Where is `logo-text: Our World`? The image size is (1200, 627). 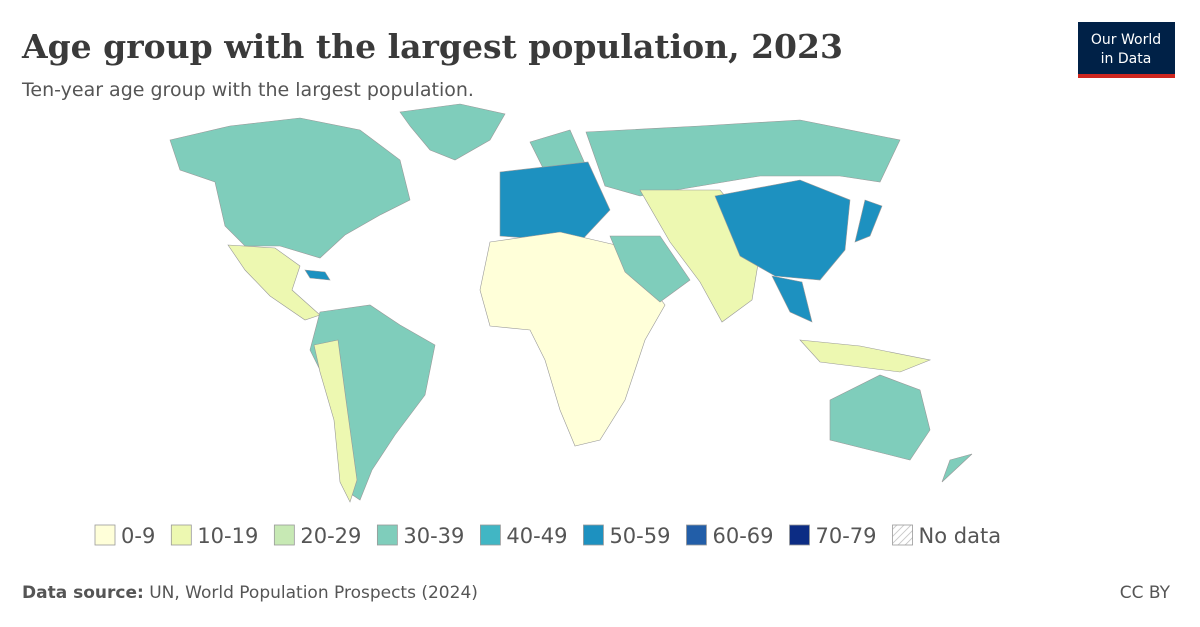 logo-text: Our World is located at coordinates (1126, 40).